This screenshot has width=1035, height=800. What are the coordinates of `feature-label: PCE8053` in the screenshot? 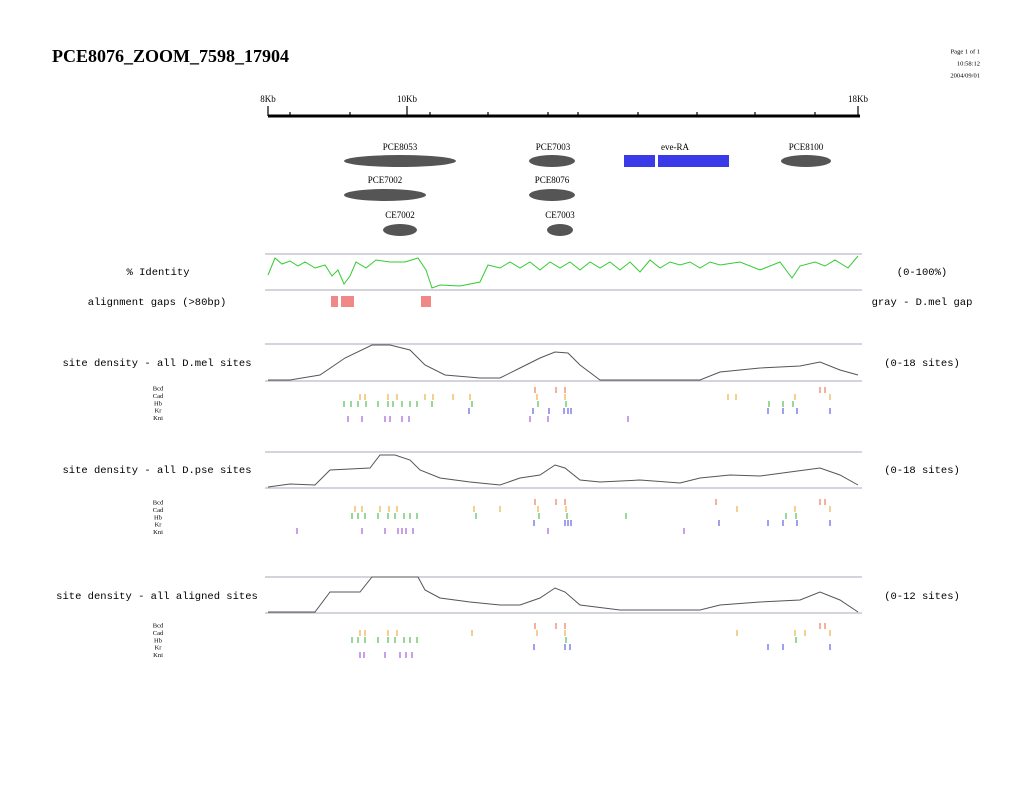 It's located at (400, 147).